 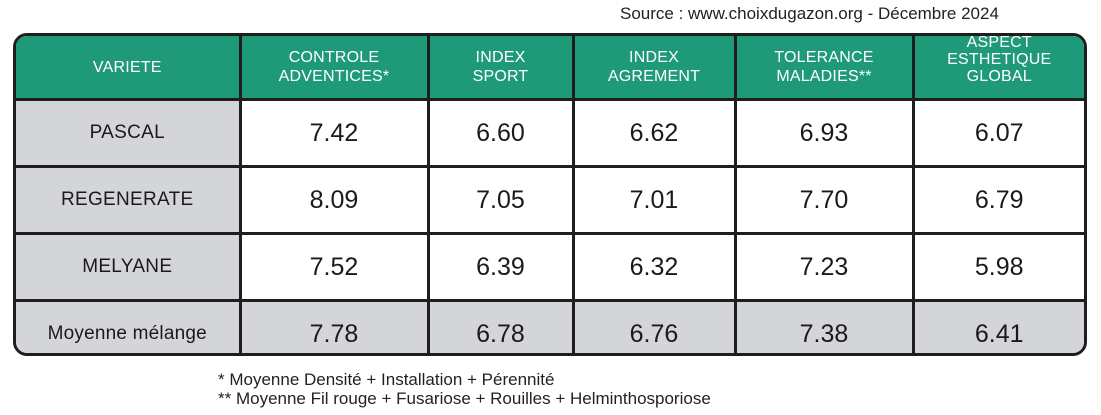 I want to click on value-cell: 7.05, so click(x=500, y=200).